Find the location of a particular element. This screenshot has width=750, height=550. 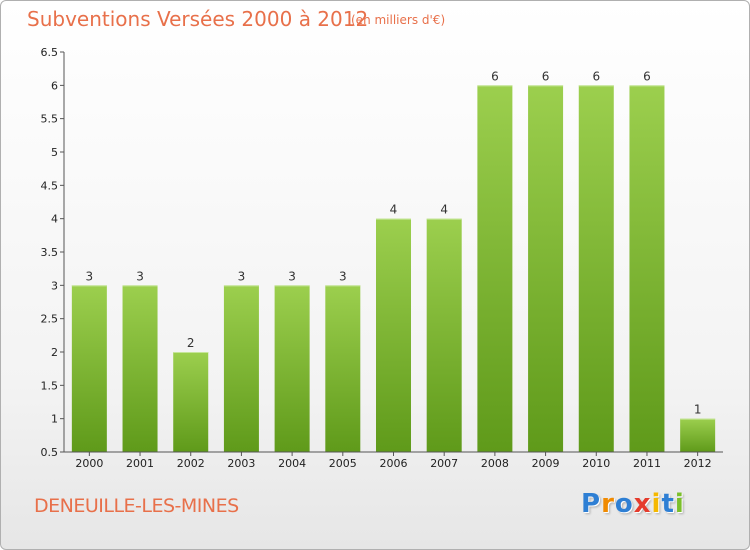

x-tick-label: 2011 is located at coordinates (647, 463).